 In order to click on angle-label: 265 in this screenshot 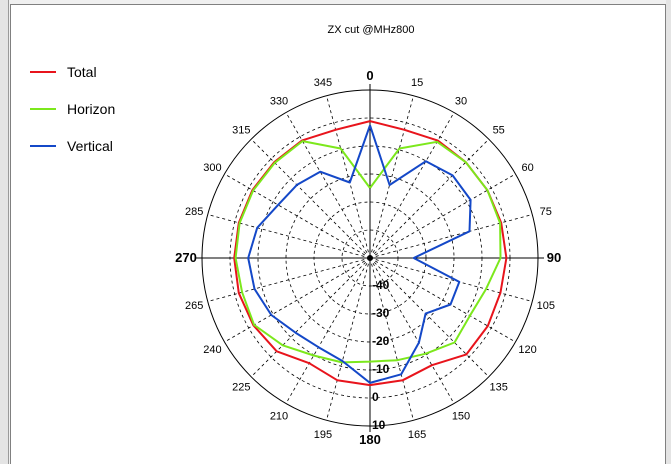, I will do `click(194, 306)`.